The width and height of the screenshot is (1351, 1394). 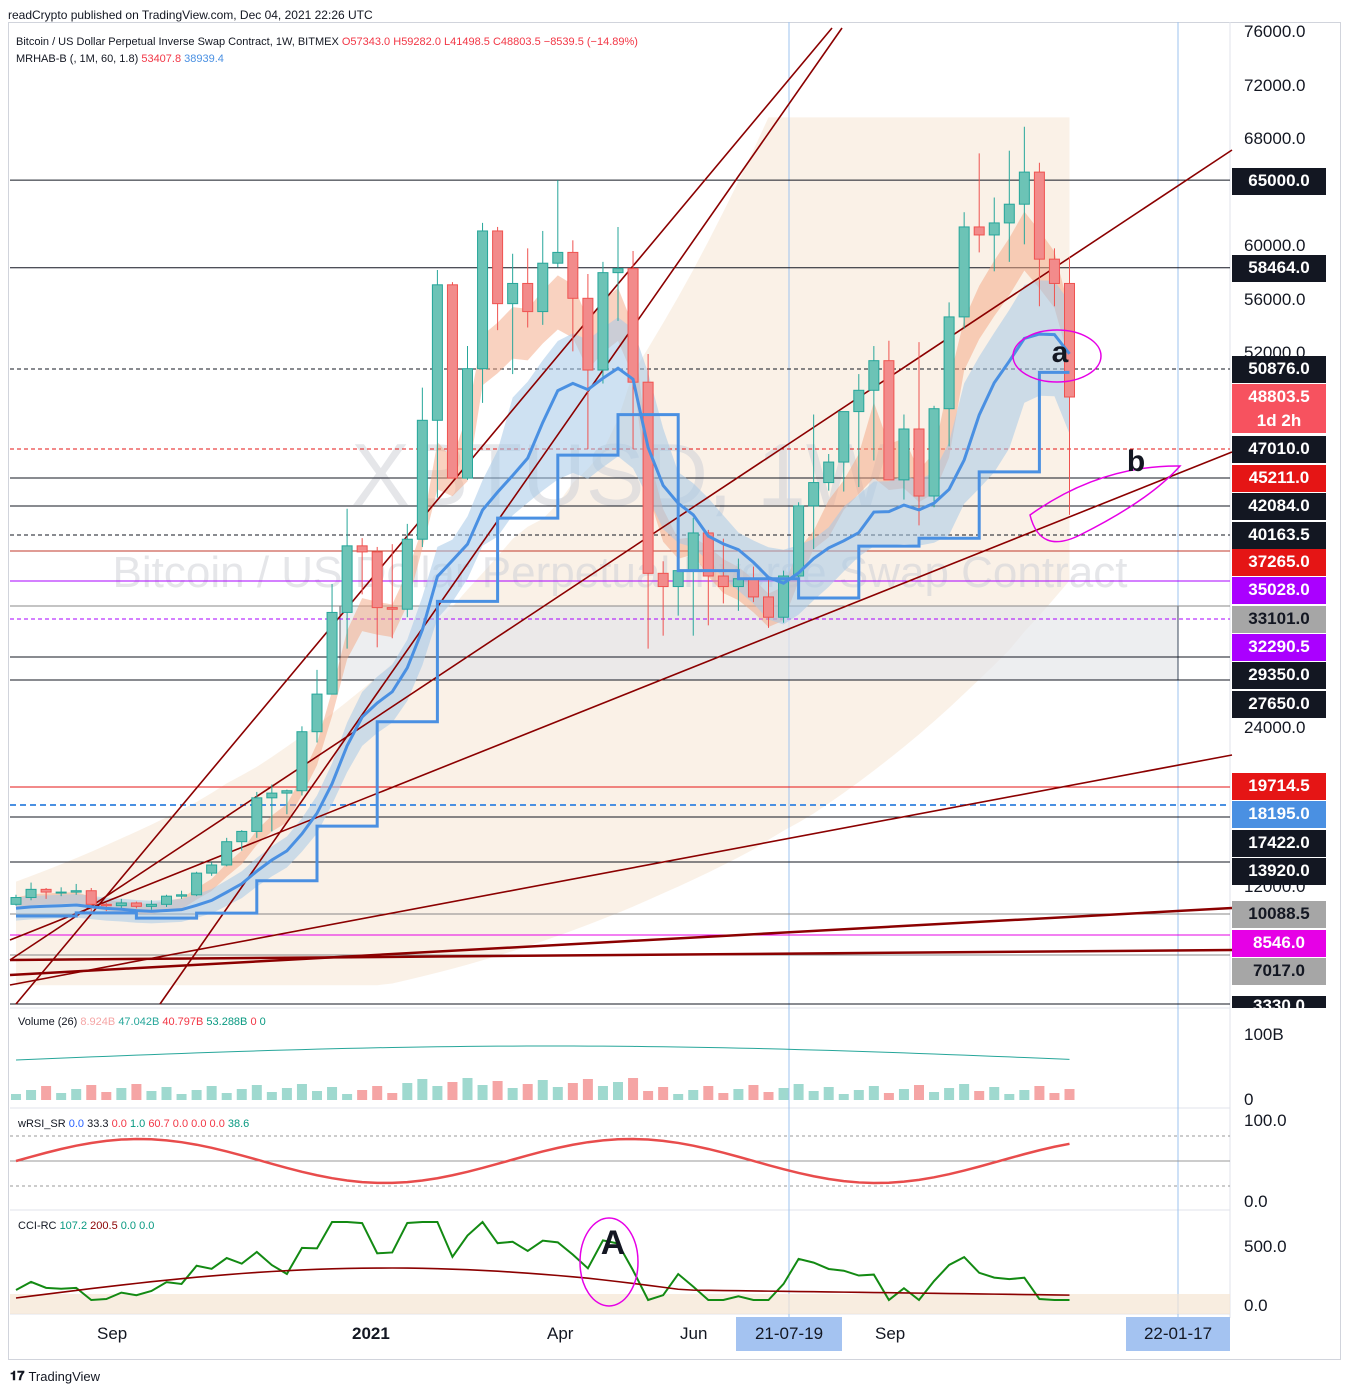 I want to click on volume-axis-bottom: 0, so click(x=1249, y=1099).